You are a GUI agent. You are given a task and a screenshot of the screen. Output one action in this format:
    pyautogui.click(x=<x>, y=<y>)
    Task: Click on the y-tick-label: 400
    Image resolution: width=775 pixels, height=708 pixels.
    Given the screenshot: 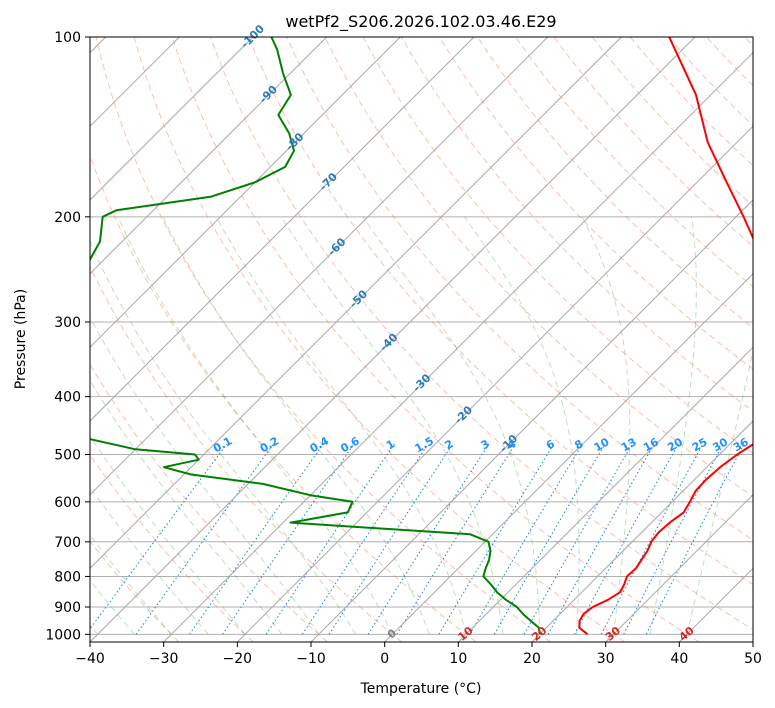 What is the action you would take?
    pyautogui.click(x=67, y=398)
    